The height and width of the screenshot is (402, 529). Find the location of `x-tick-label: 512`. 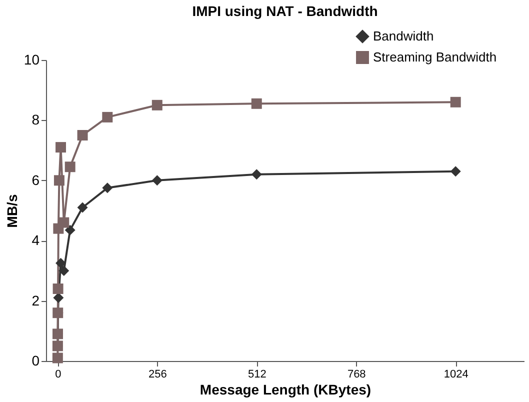

x-tick-label: 512 is located at coordinates (257, 374).